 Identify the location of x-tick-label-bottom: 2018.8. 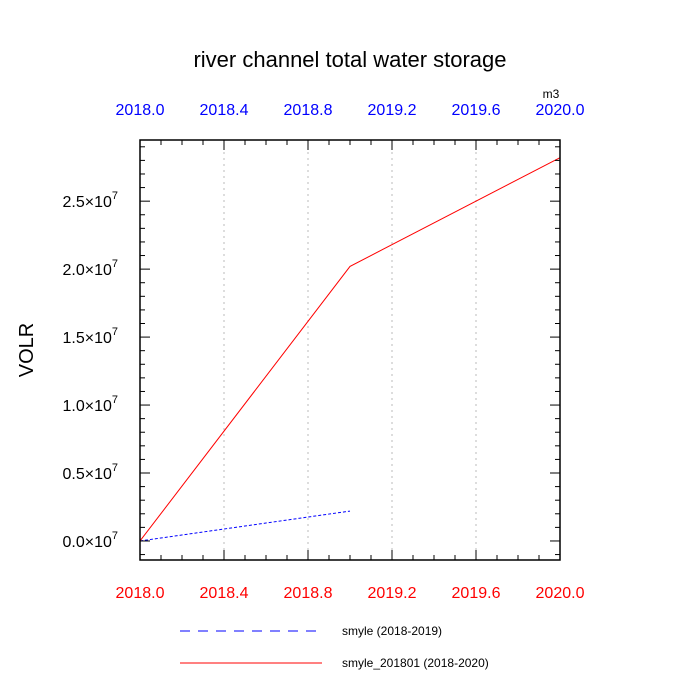
(308, 593).